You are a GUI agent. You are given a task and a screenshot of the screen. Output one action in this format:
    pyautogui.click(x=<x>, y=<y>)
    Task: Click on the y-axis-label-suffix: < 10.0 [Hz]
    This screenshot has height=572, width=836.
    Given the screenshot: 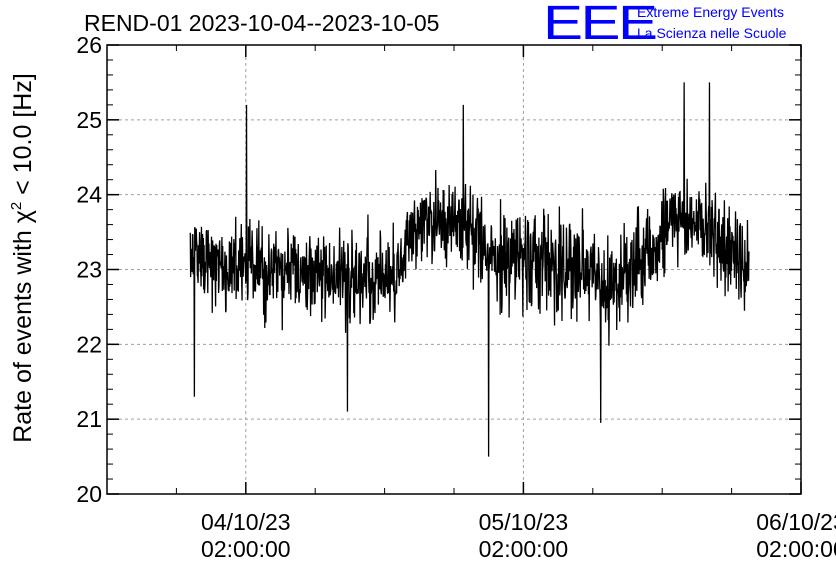 What is the action you would take?
    pyautogui.click(x=23, y=137)
    